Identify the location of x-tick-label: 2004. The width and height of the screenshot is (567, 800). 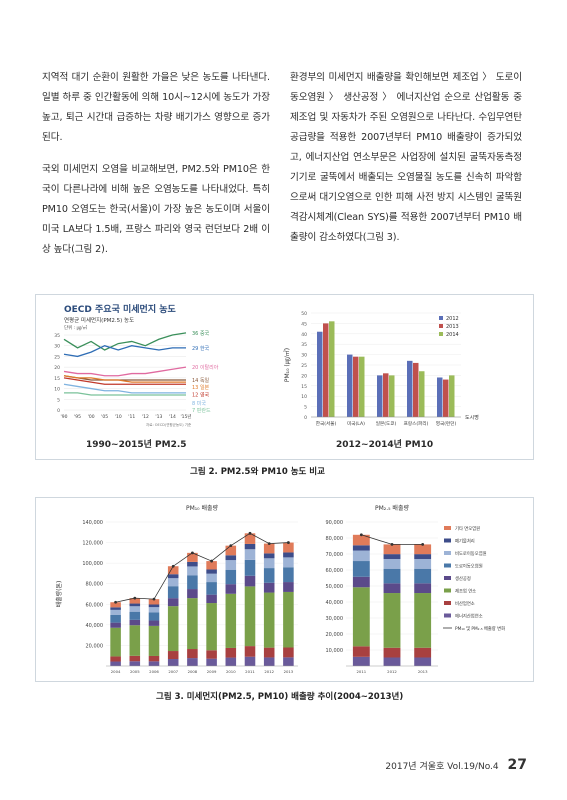
(116, 671).